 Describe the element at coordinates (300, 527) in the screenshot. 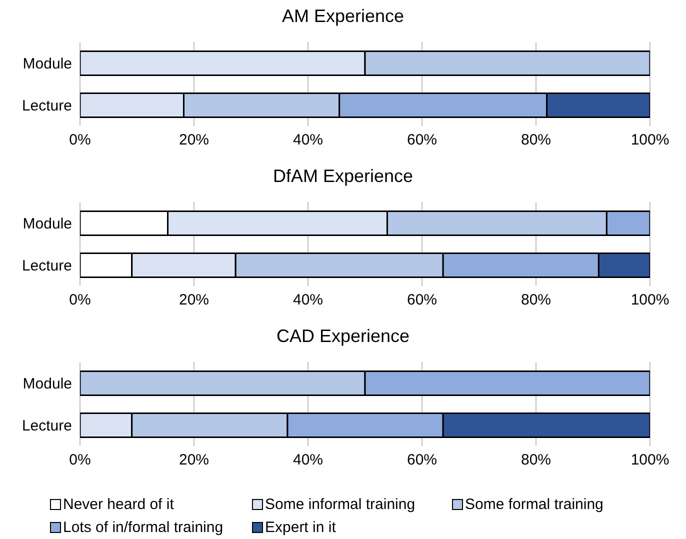

I see `legend-label: Expert in it` at that location.